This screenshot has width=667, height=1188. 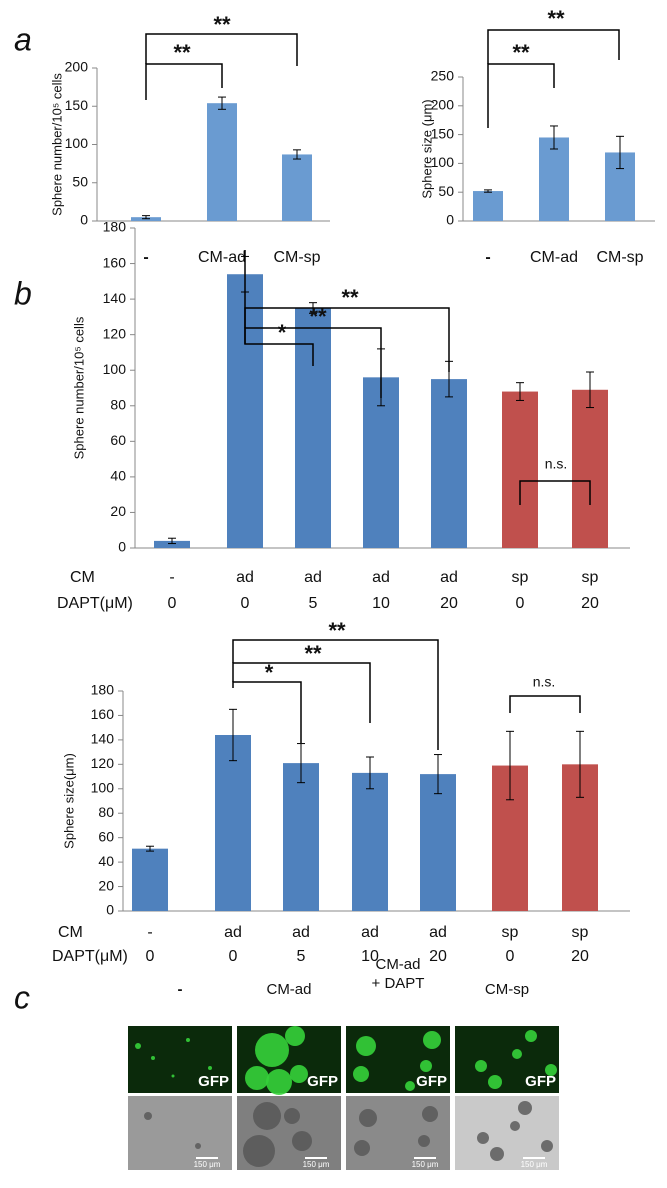 I want to click on condition-label: CM-sp, so click(x=507, y=989).